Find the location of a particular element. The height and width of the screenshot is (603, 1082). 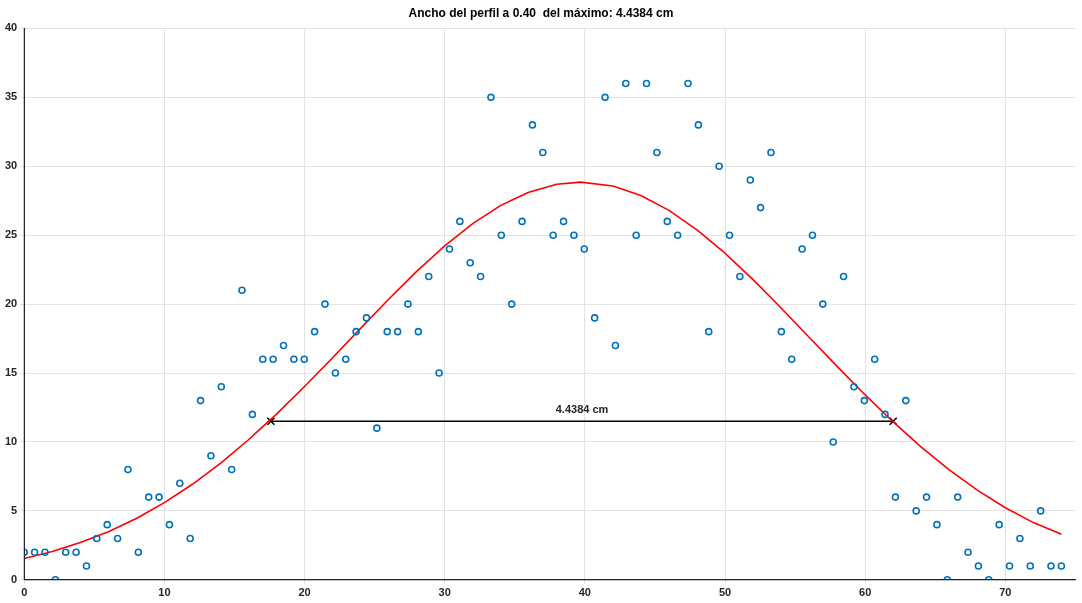

x-tick-label: 20 is located at coordinates (304, 592).